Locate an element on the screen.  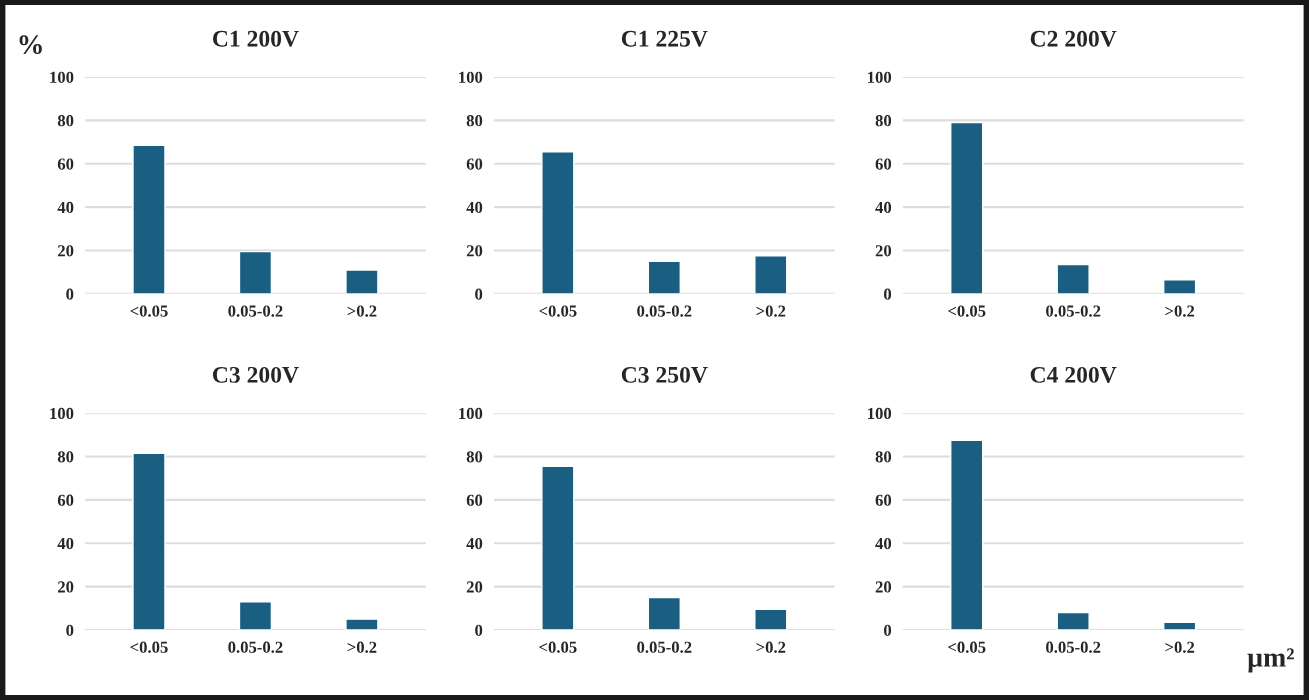
x-axis-title: µm² is located at coordinates (1270, 660).